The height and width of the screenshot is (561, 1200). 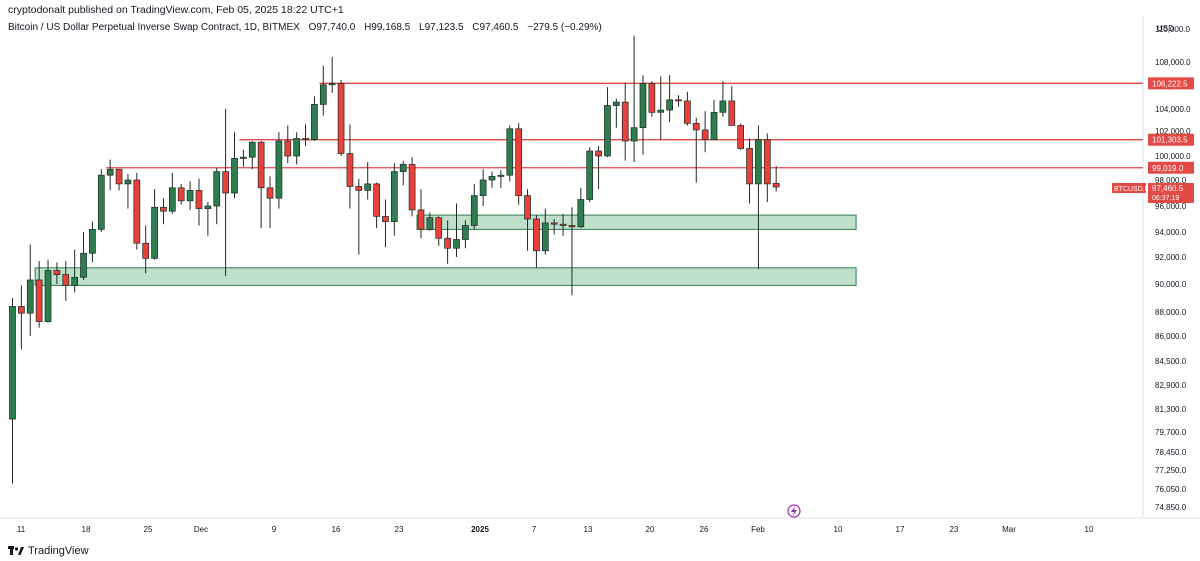 What do you see at coordinates (704, 529) in the screenshot?
I see `time-tick-label: 26` at bounding box center [704, 529].